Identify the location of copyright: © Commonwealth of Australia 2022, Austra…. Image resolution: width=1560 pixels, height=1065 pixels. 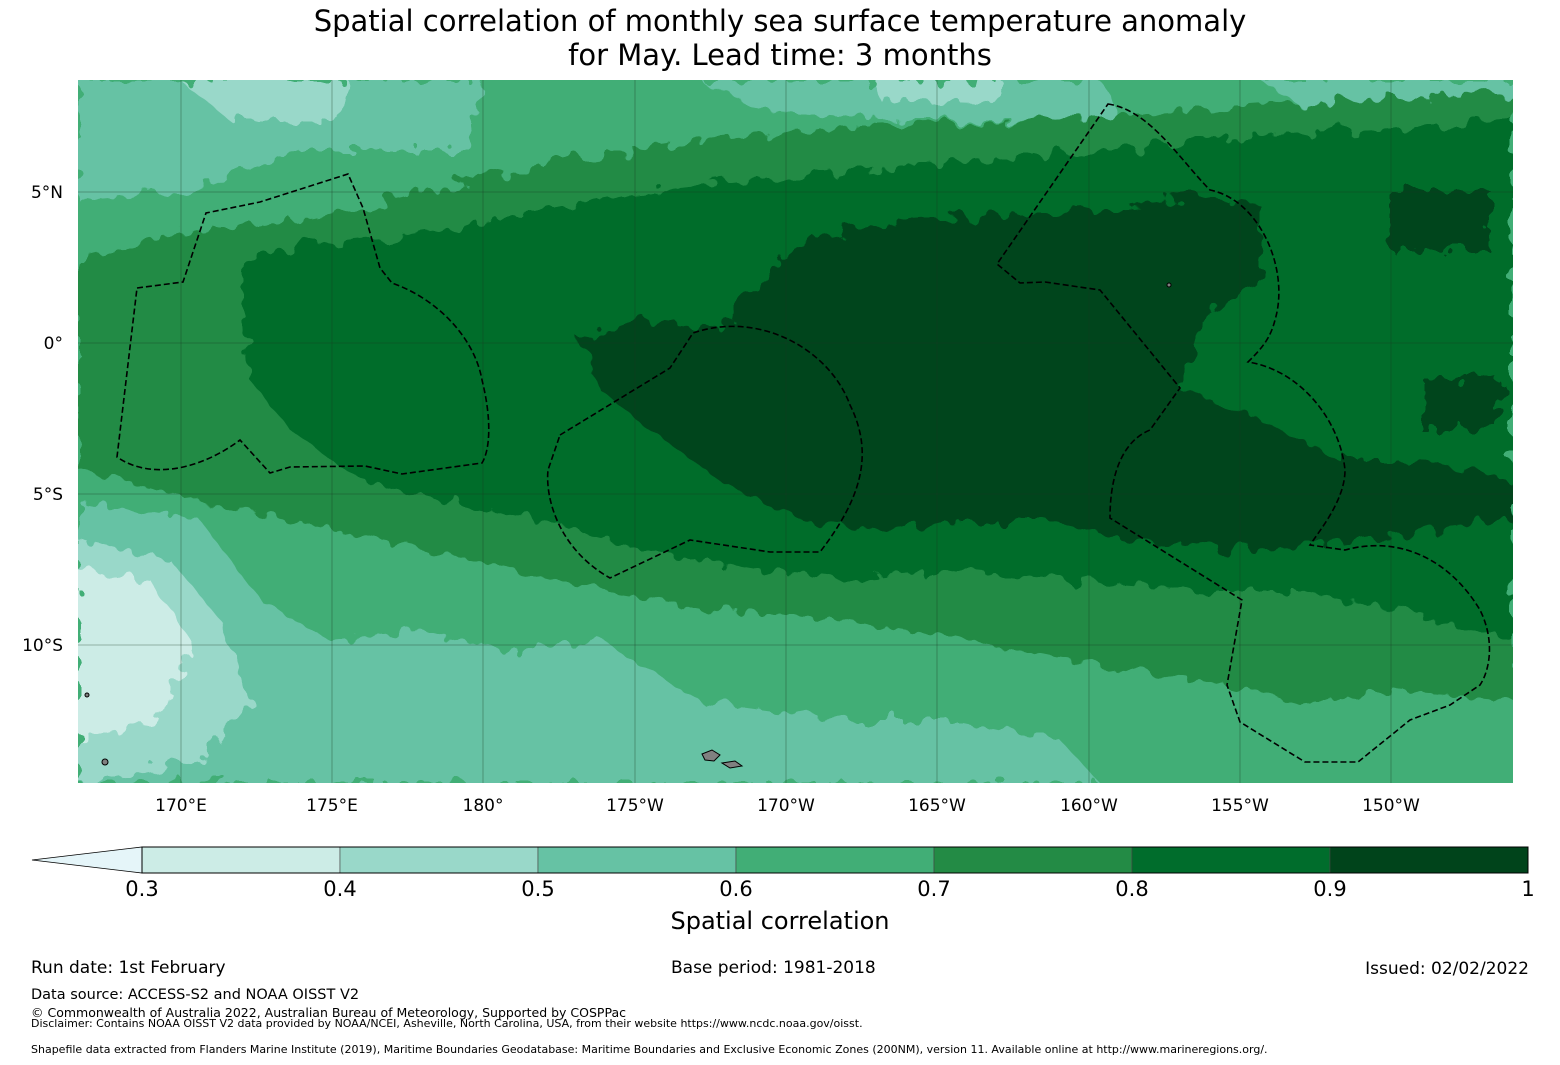
(328, 1012).